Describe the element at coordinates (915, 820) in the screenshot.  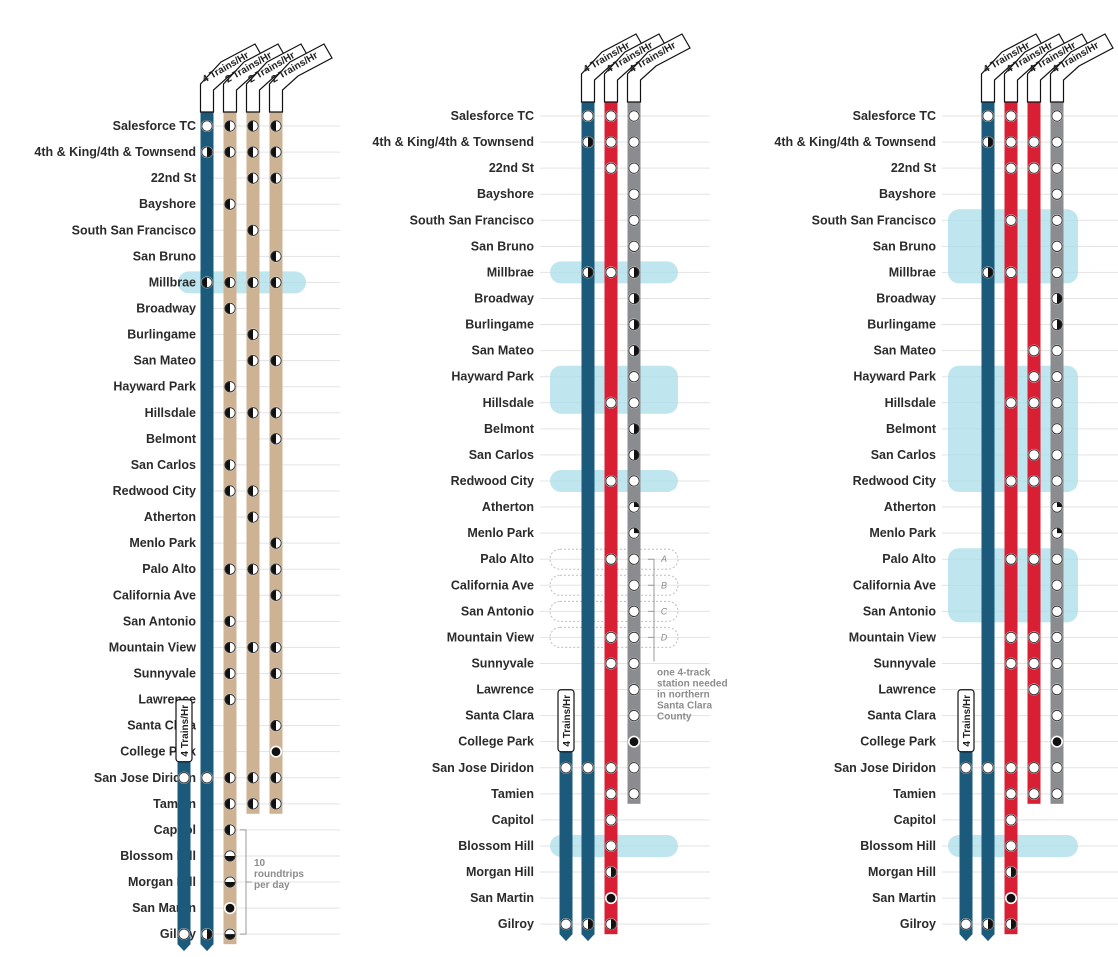
I see `station-label: Capitol` at that location.